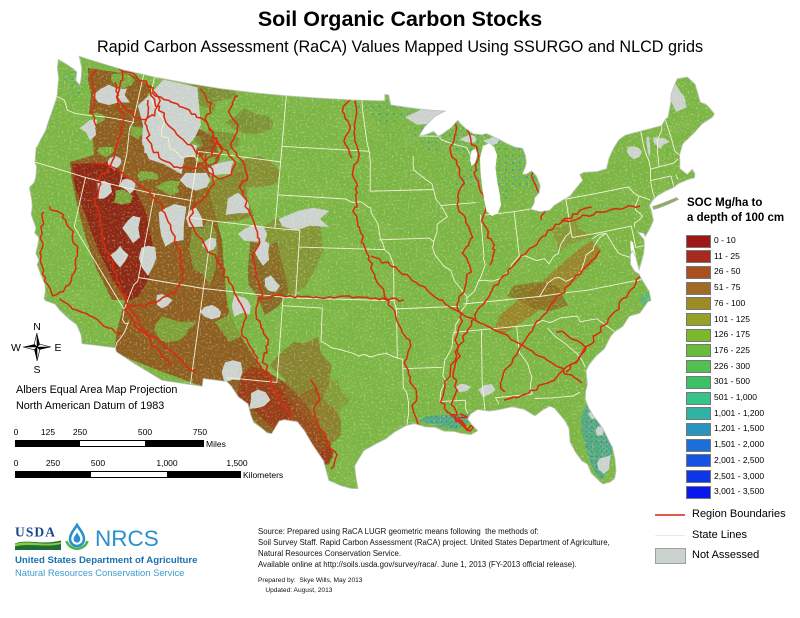 This screenshot has width=800, height=618. What do you see at coordinates (36, 370) in the screenshot?
I see `svg-text: S` at bounding box center [36, 370].